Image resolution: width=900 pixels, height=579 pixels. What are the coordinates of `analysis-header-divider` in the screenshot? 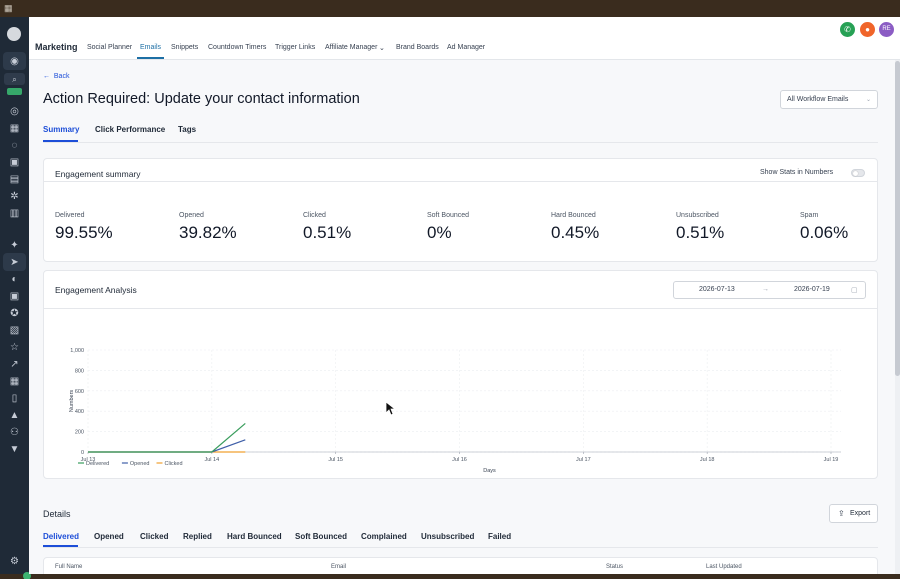 It's located at (460, 308).